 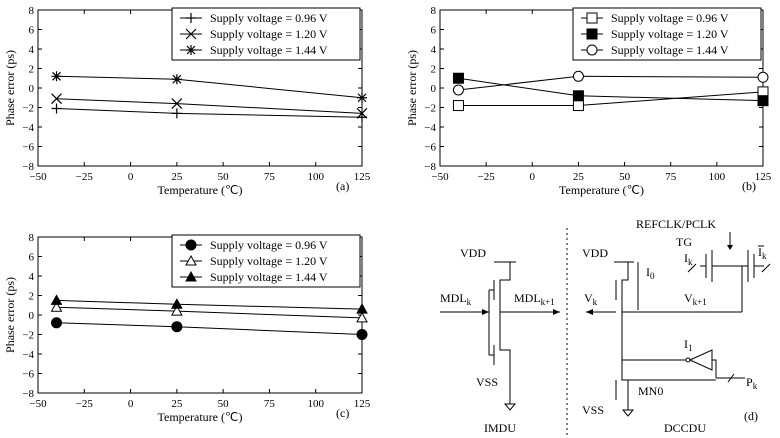 I want to click on i1-label: I1, so click(x=688, y=345).